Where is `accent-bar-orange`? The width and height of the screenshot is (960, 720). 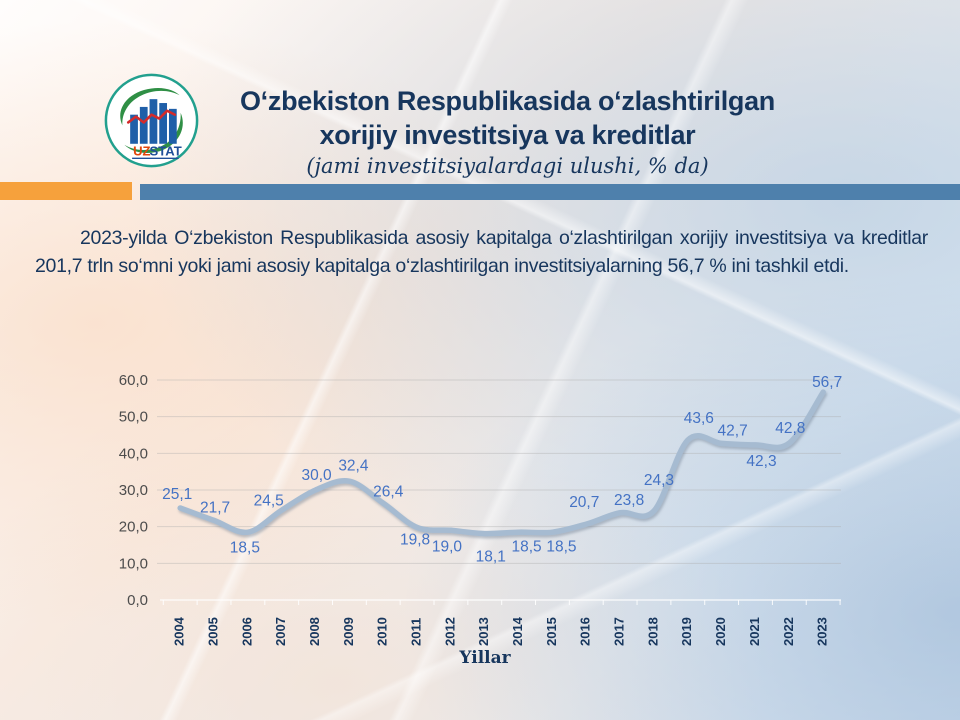
accent-bar-orange is located at coordinates (66, 191).